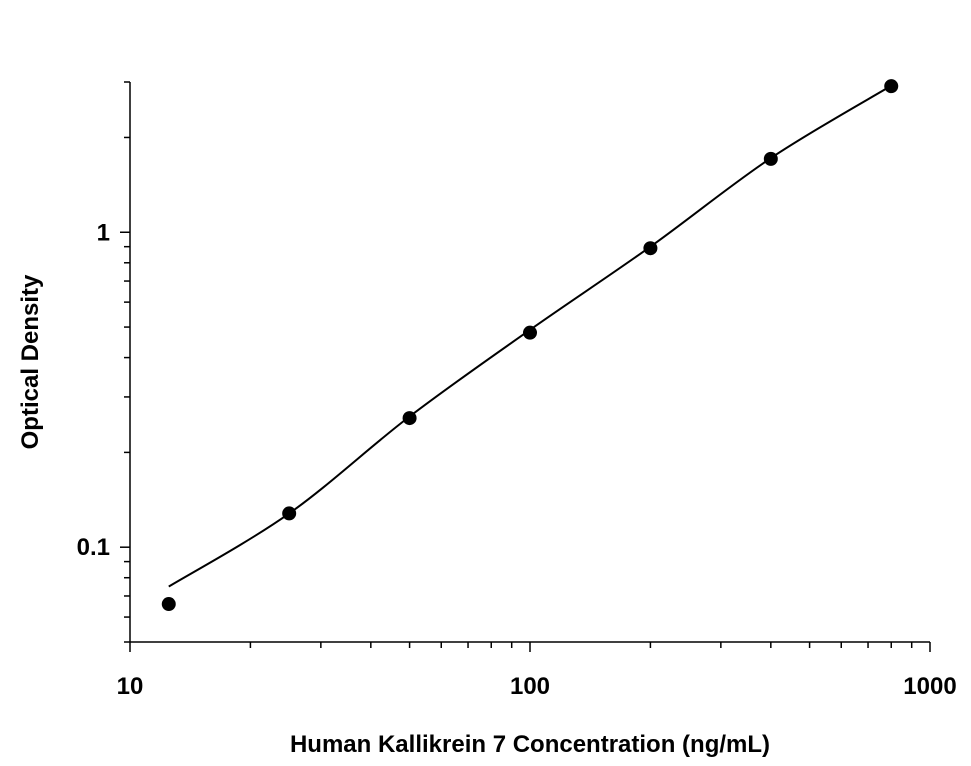  I want to click on x-axis-label: Human Kallikrein 7 Concentration (ng/mL), so click(530, 744).